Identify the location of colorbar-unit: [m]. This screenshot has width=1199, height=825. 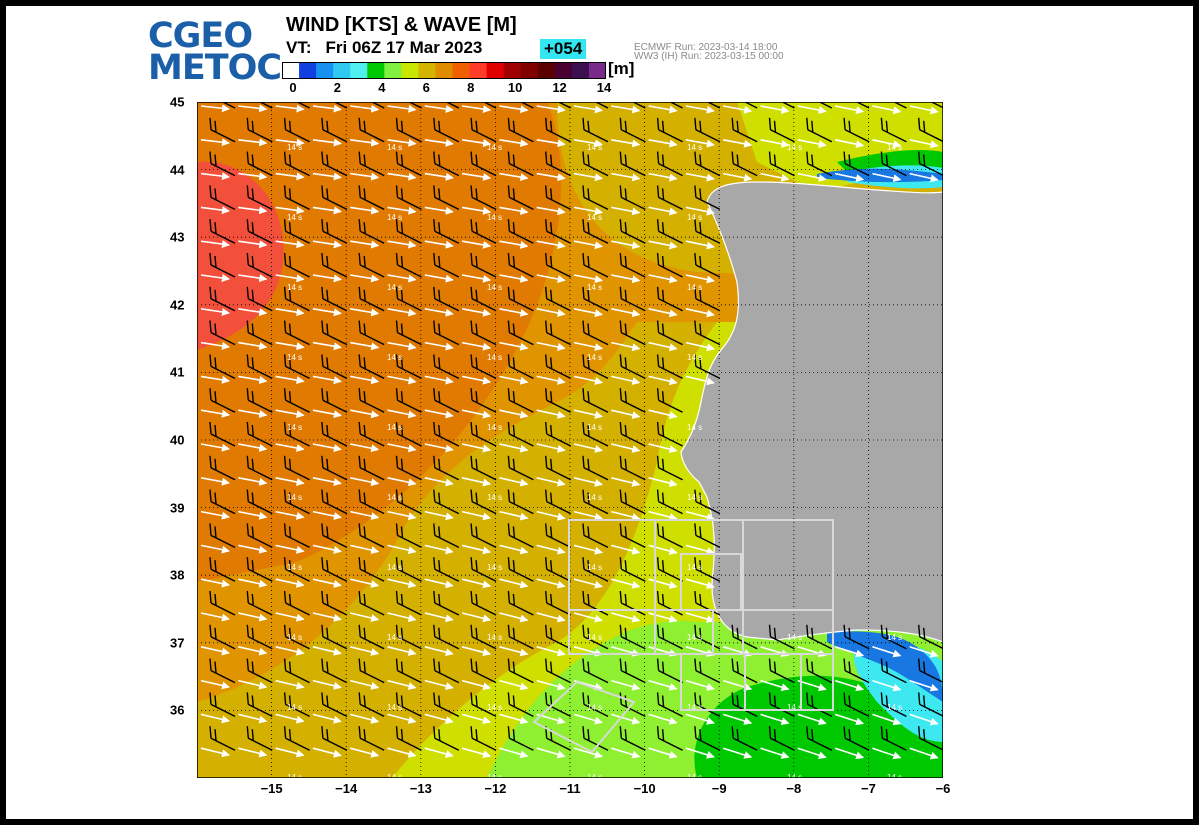
(621, 68).